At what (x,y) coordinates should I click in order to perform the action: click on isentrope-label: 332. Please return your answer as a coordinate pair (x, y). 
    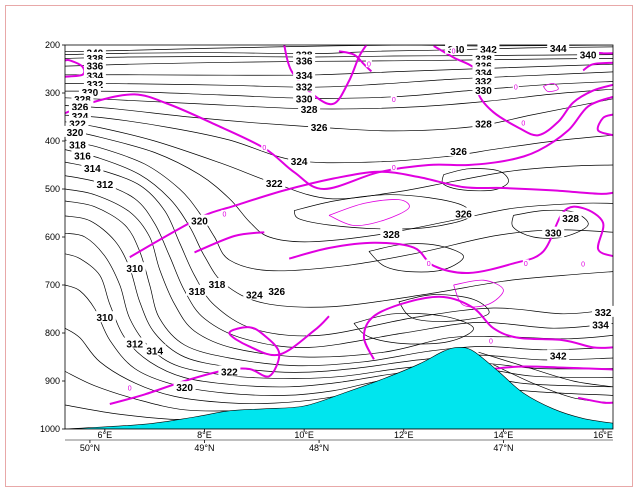
    Looking at the image, I should click on (483, 82).